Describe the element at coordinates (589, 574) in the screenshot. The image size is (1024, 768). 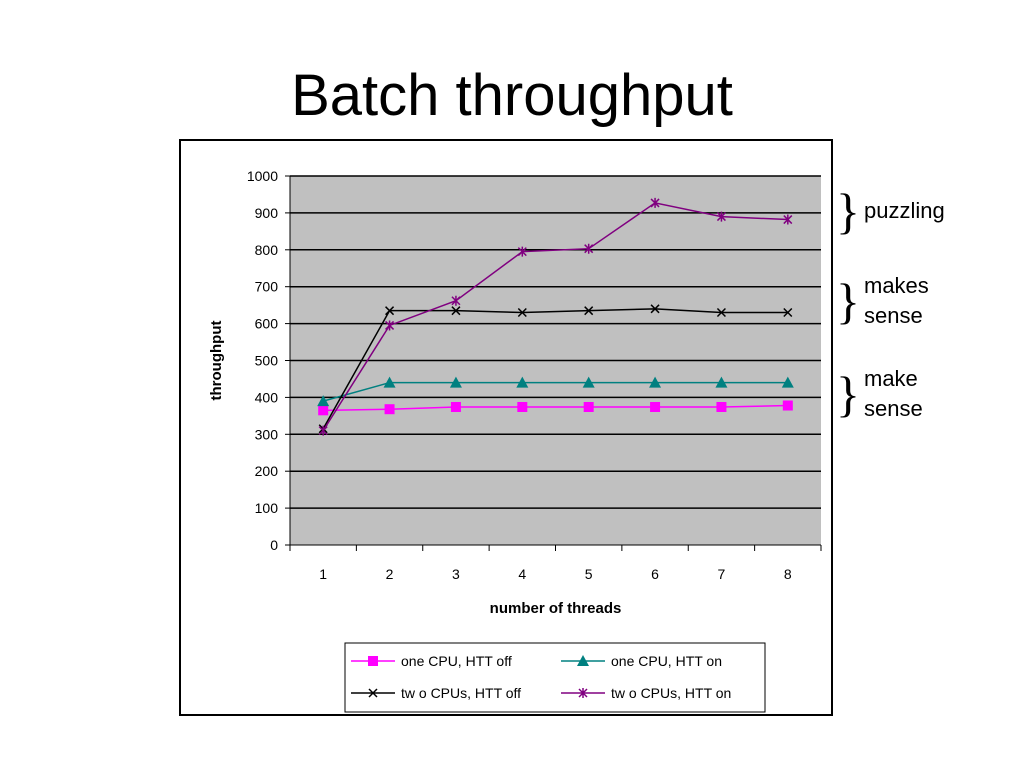
I see `x-tick-label: 5` at that location.